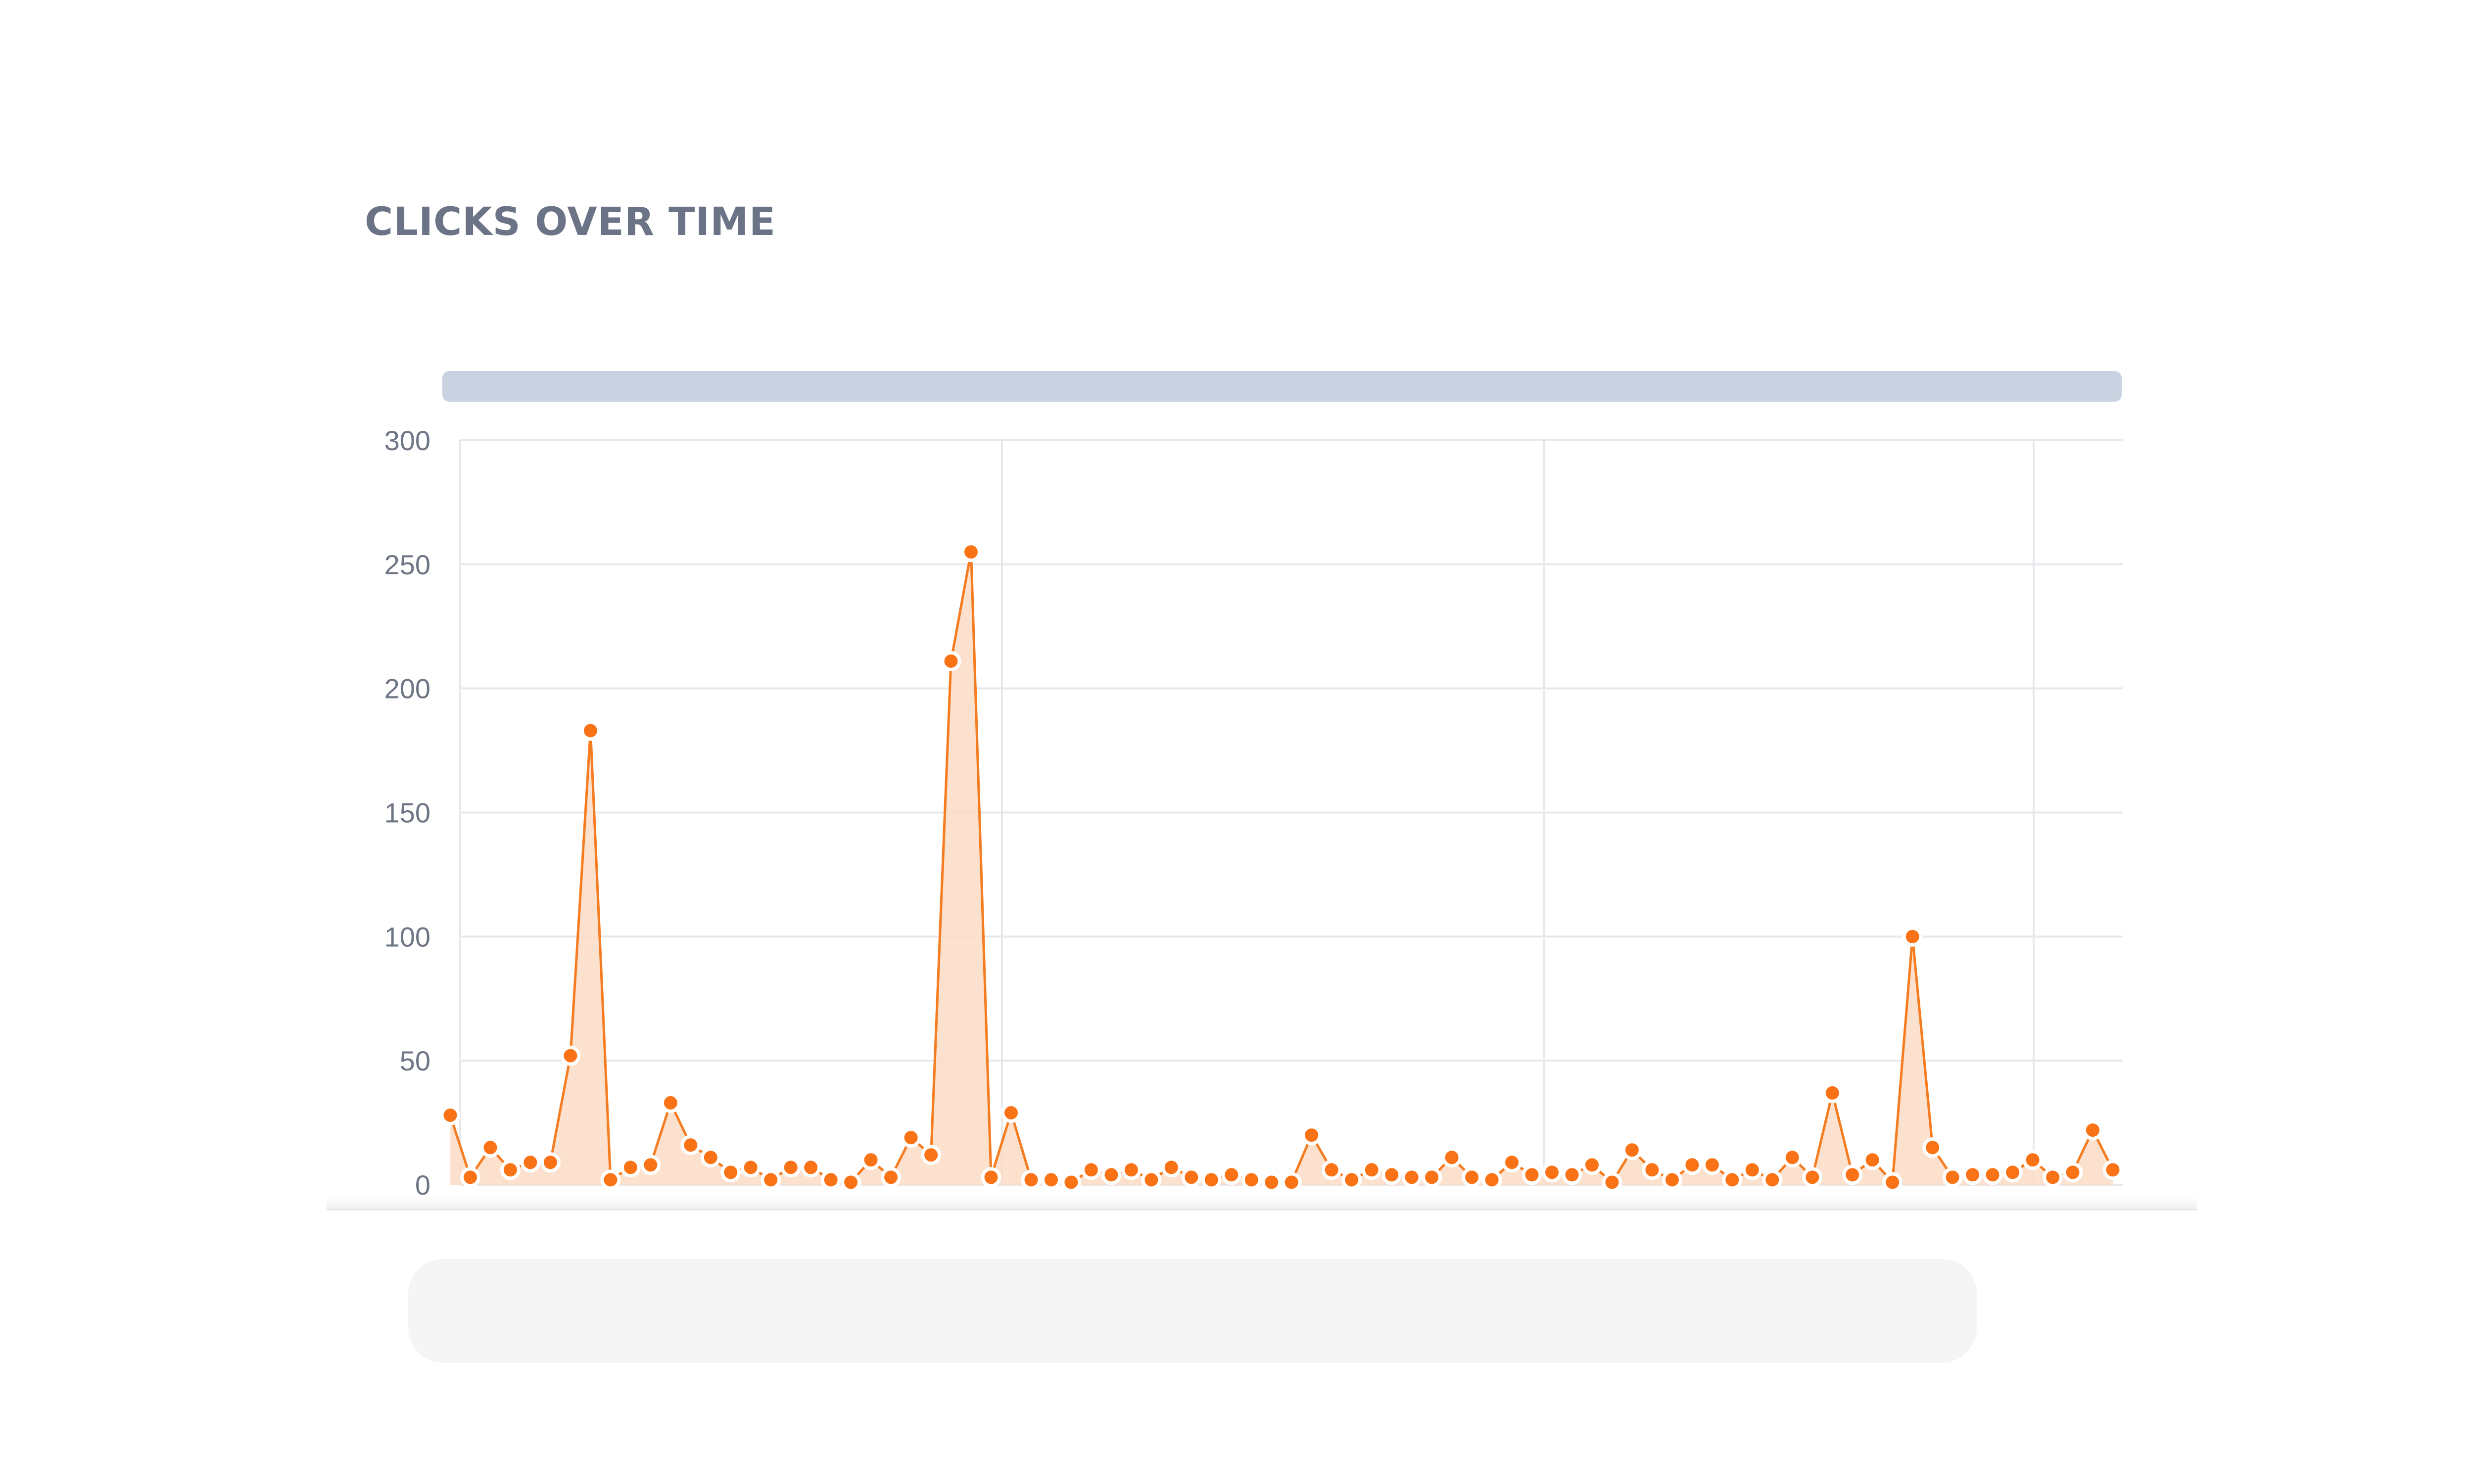 This screenshot has height=1484, width=2474. What do you see at coordinates (407, 813) in the screenshot?
I see `y-axis: 0 50 100 150 200 250 300` at bounding box center [407, 813].